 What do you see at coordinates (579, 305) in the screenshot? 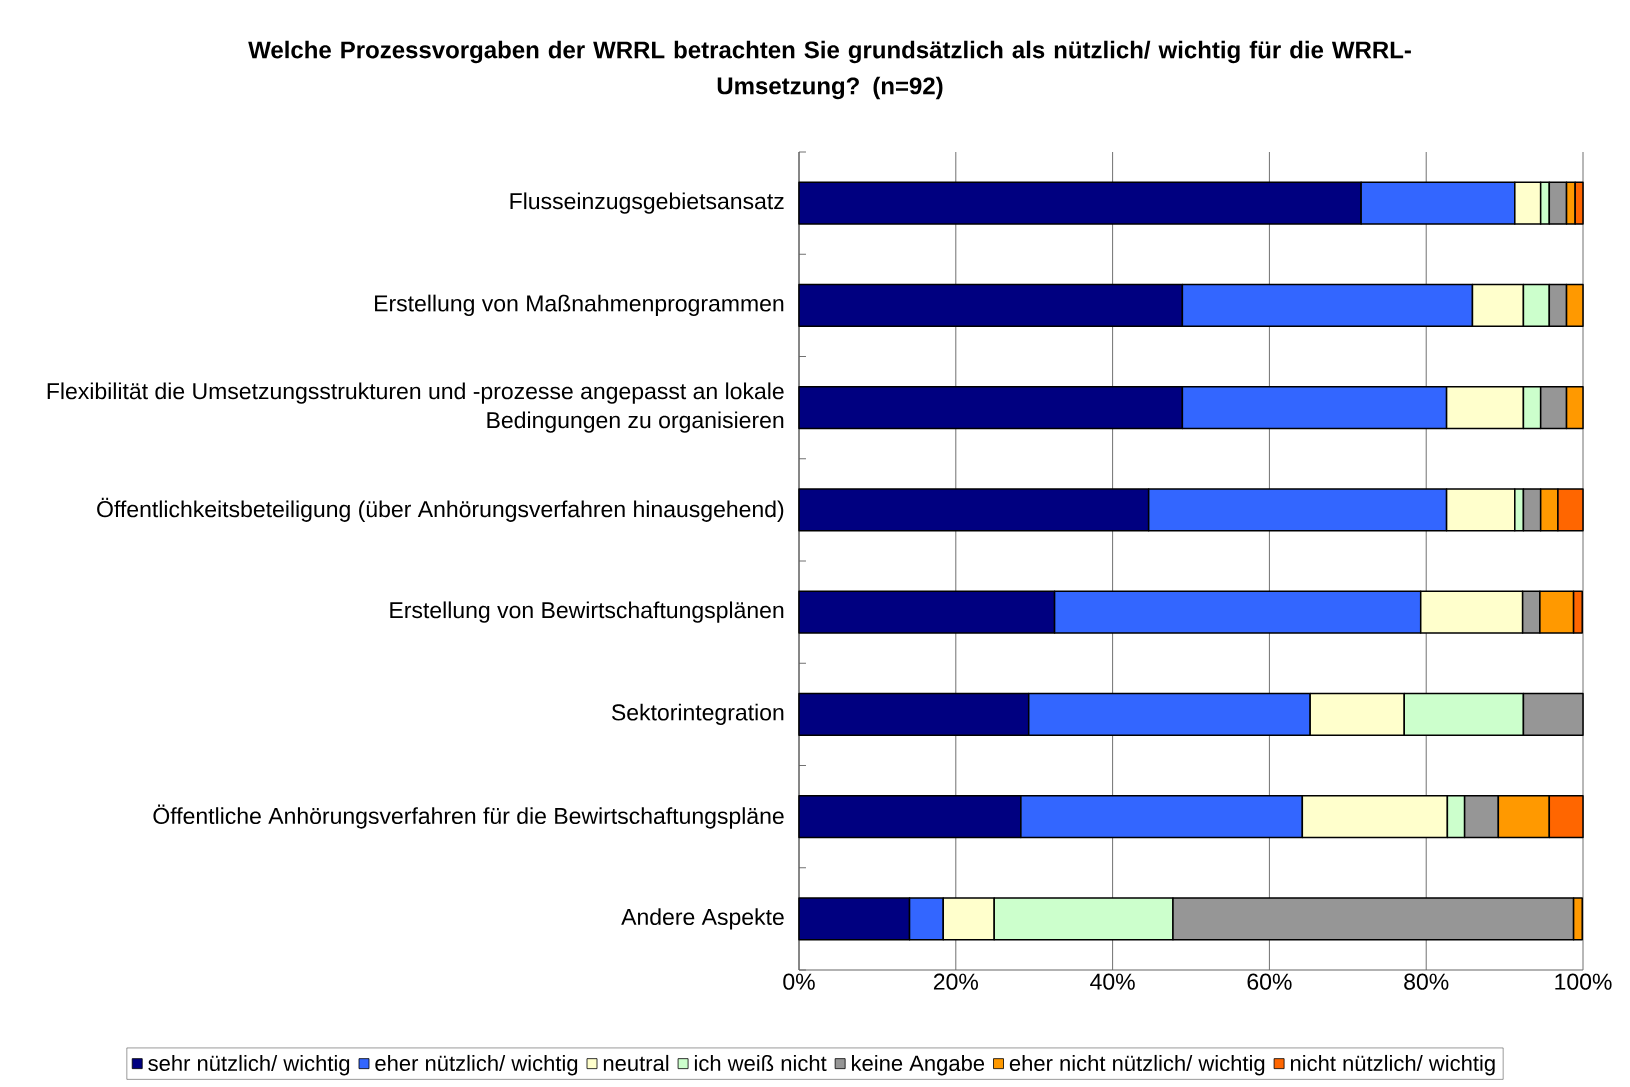
I see `y-tick-label: Erstellung von Maßnahmenprogrammen` at bounding box center [579, 305].